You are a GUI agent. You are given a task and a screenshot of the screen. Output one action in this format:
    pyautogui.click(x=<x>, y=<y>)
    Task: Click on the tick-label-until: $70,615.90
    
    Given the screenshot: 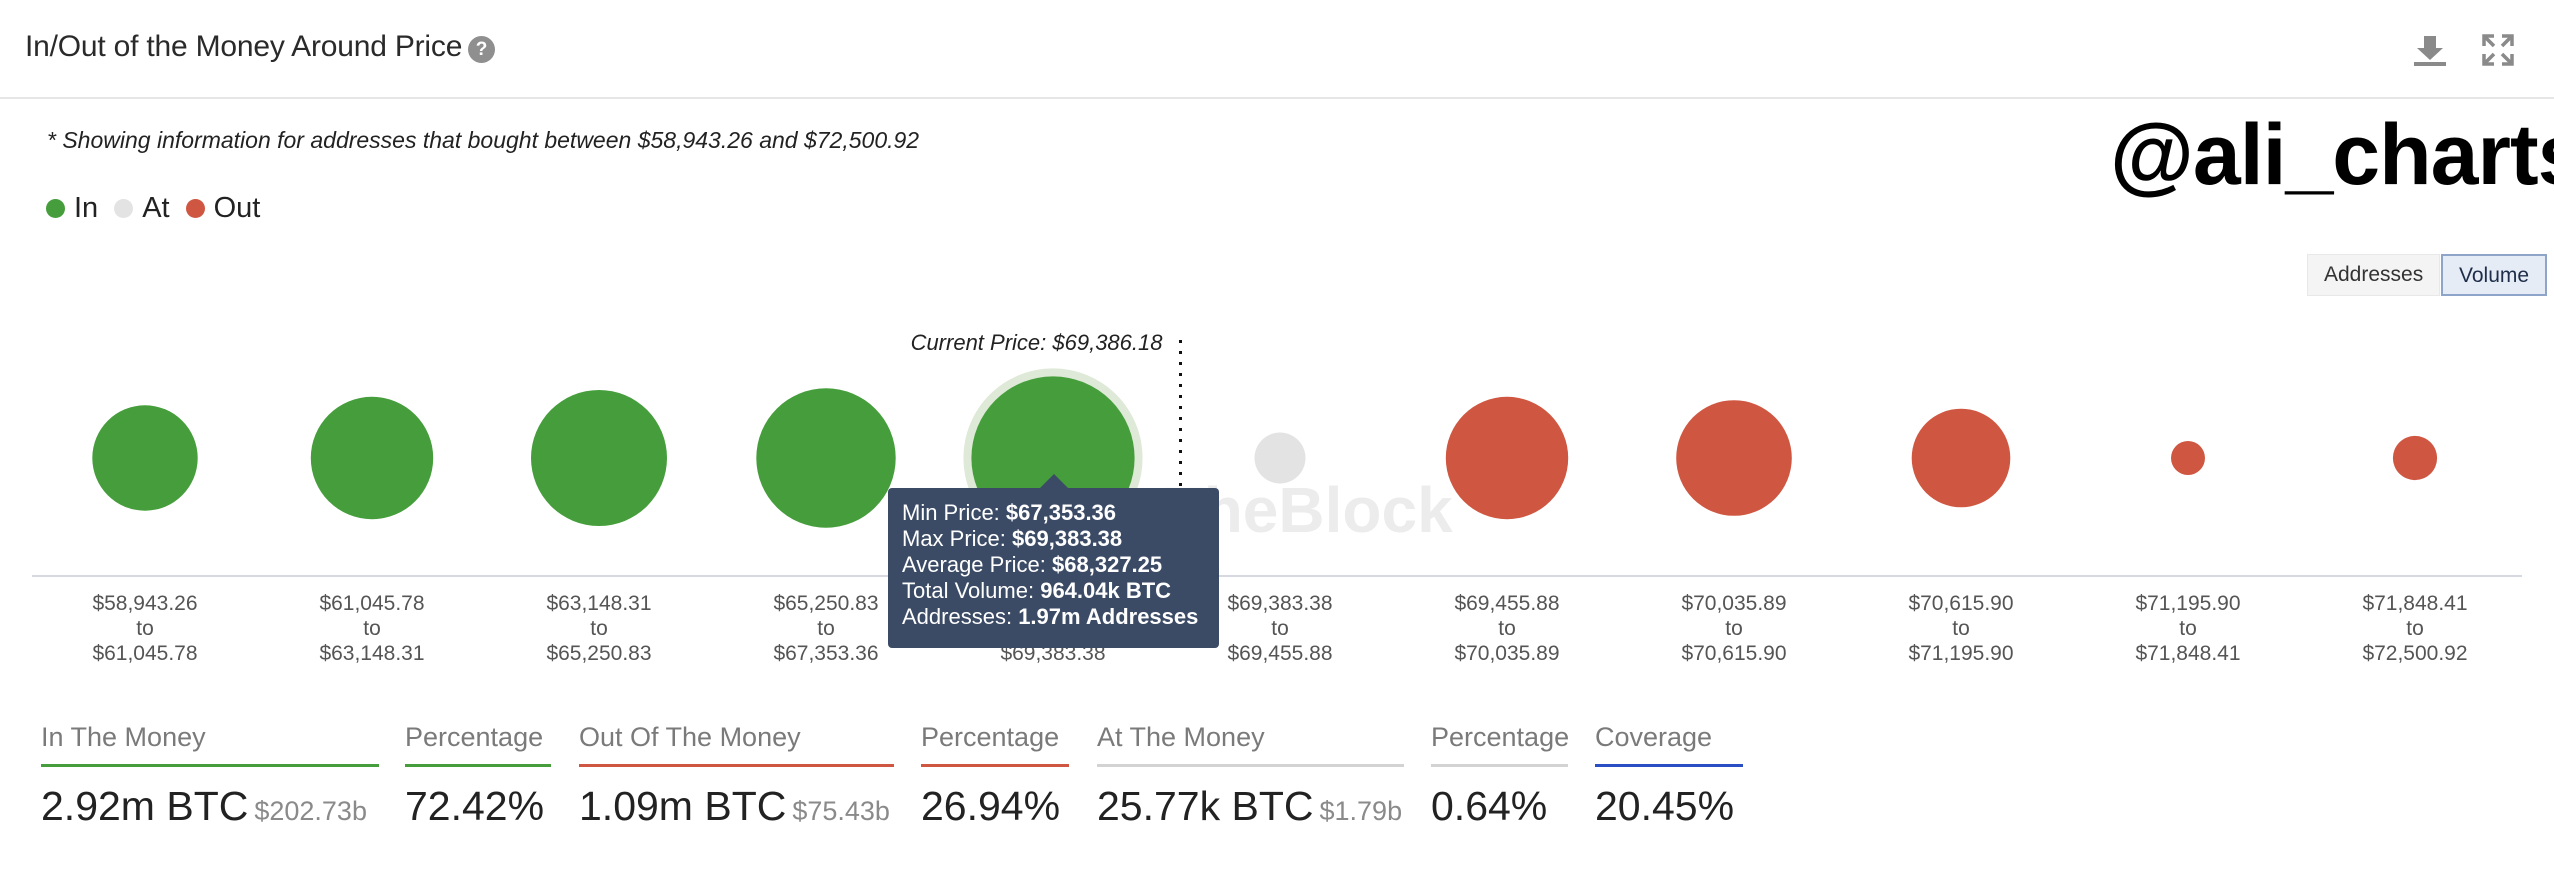 What is the action you would take?
    pyautogui.click(x=1733, y=653)
    